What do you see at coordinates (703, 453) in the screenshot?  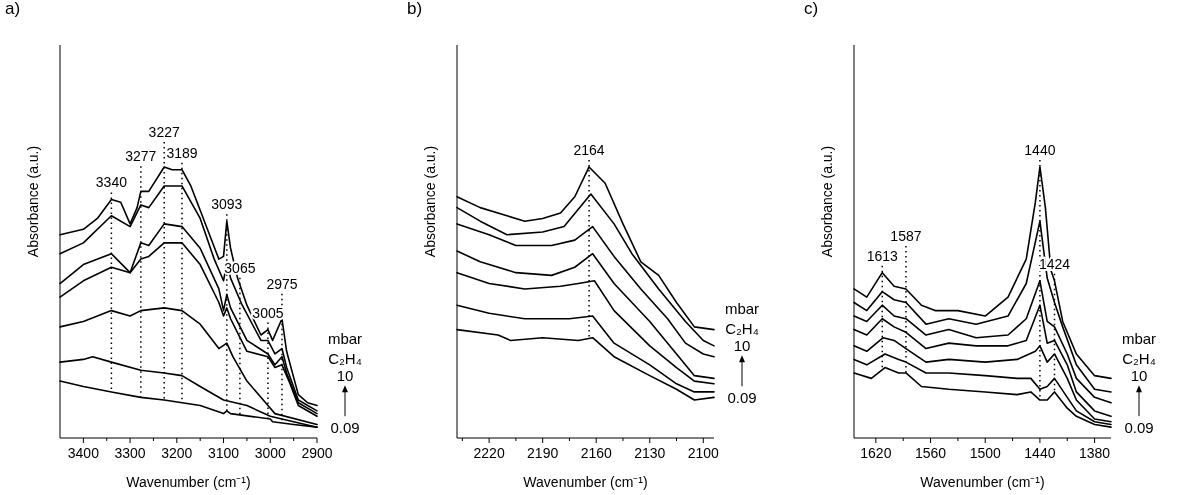 I see `x-tick-label: 2100` at bounding box center [703, 453].